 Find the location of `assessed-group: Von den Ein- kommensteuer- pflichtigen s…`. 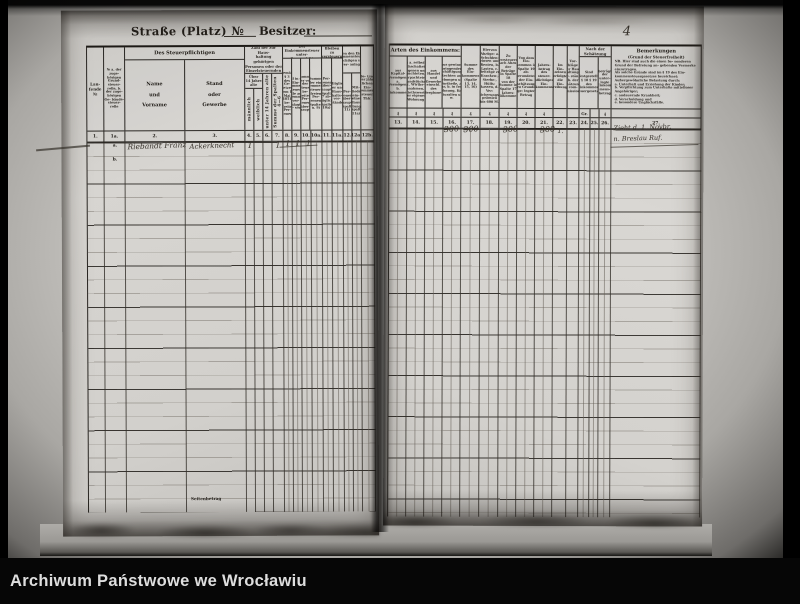

assessed-group: Von den Ein- kommensteuer- pflichtigen s… is located at coordinates (352, 88).